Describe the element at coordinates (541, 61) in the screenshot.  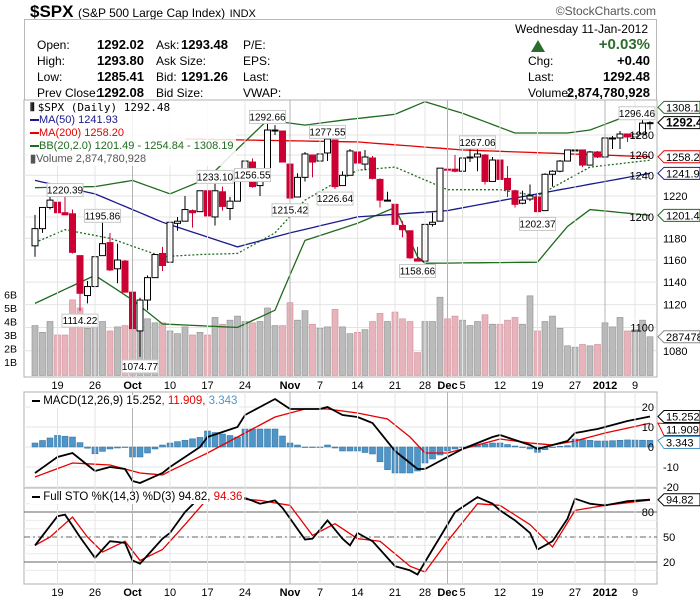
I see `chg-label: Chg:` at that location.